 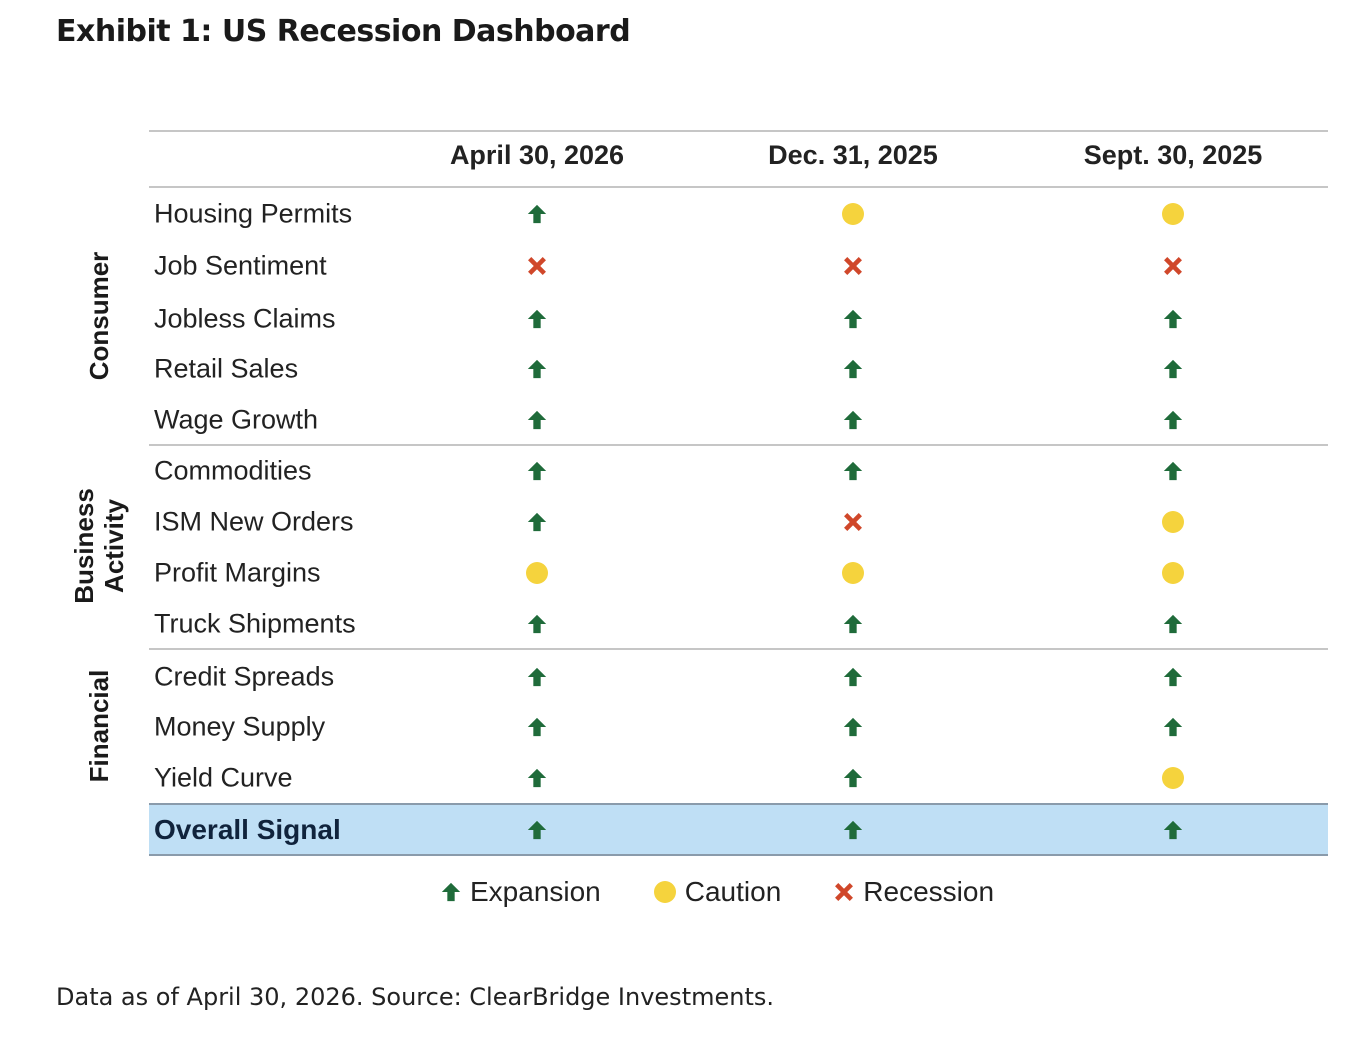 What do you see at coordinates (237, 572) in the screenshot?
I see `row-label: Profit Margins` at bounding box center [237, 572].